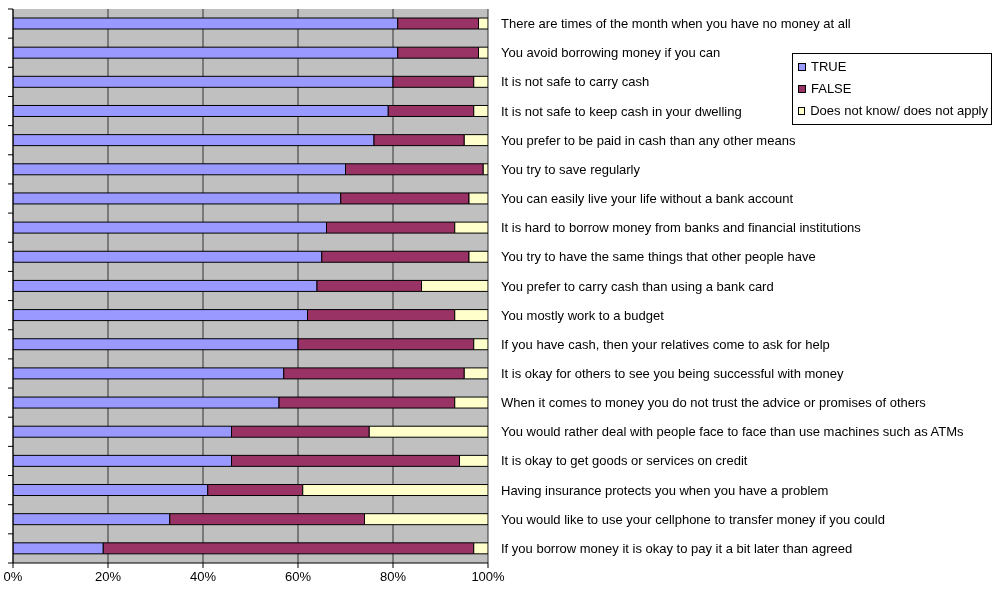 This screenshot has height=593, width=1002. Describe the element at coordinates (624, 461) in the screenshot. I see `y-tick-label: It is okay to get goods or services on credit` at that location.